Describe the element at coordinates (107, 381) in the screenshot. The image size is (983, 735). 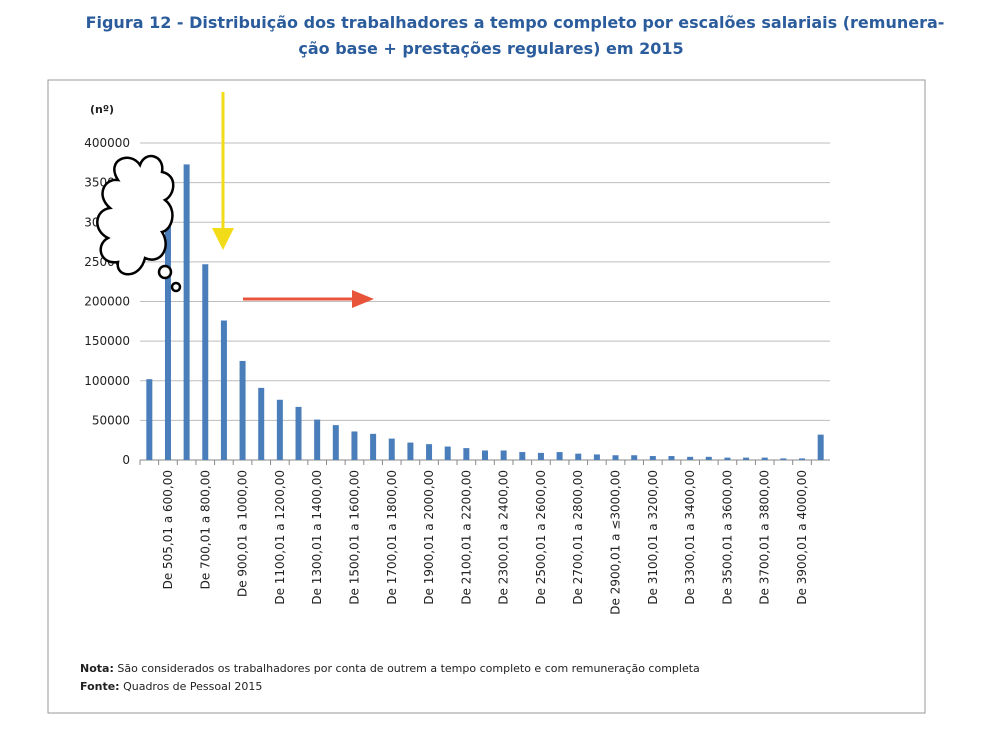
I see `y-tick-label: 100000` at that location.